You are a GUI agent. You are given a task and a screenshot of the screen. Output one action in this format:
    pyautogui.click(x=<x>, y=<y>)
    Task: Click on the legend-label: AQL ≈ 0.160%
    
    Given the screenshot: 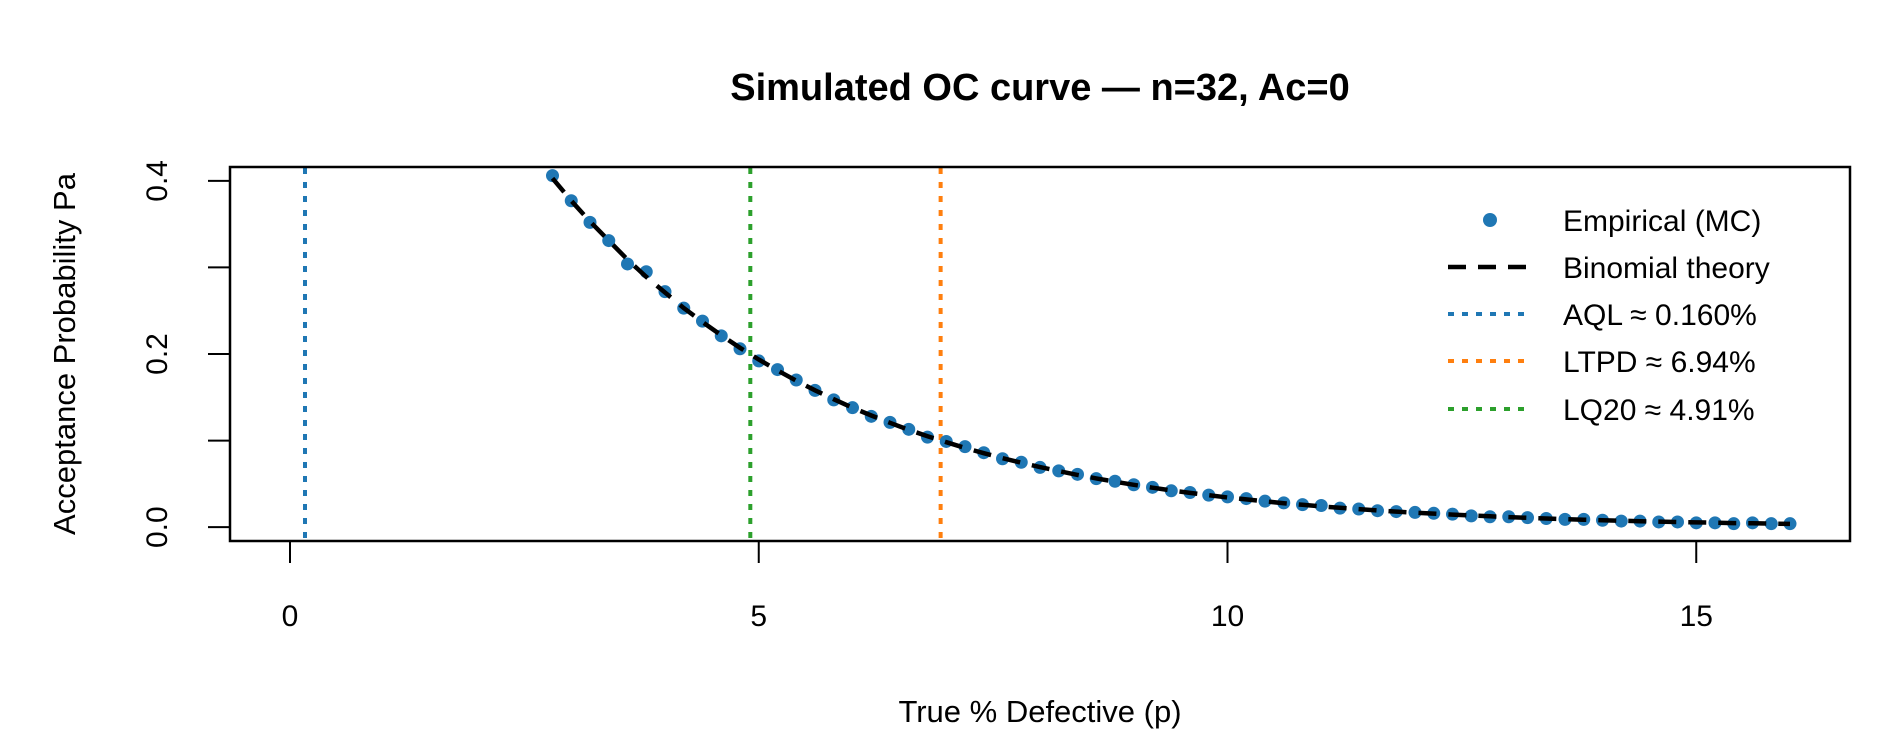 What is the action you would take?
    pyautogui.click(x=1660, y=315)
    